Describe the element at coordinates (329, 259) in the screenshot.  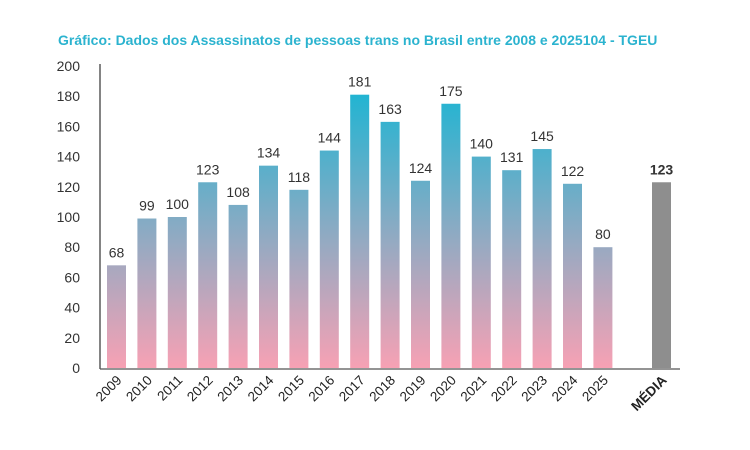
I see `bar-2016` at that location.